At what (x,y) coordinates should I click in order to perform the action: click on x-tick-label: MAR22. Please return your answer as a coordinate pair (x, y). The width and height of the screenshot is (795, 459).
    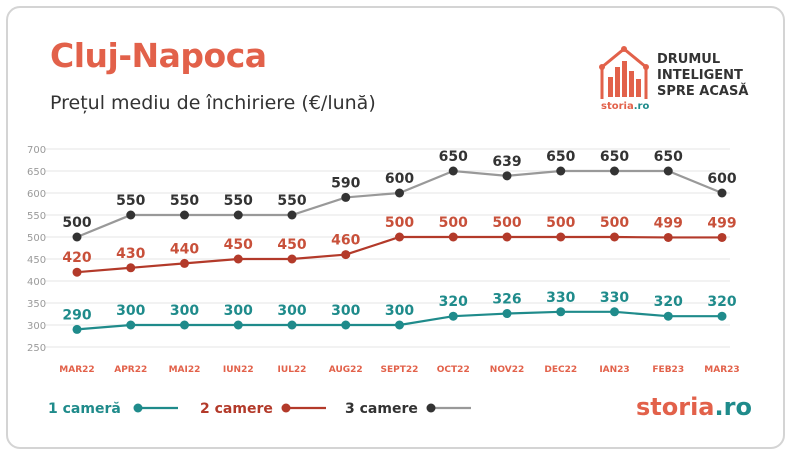
    Looking at the image, I should click on (76, 370).